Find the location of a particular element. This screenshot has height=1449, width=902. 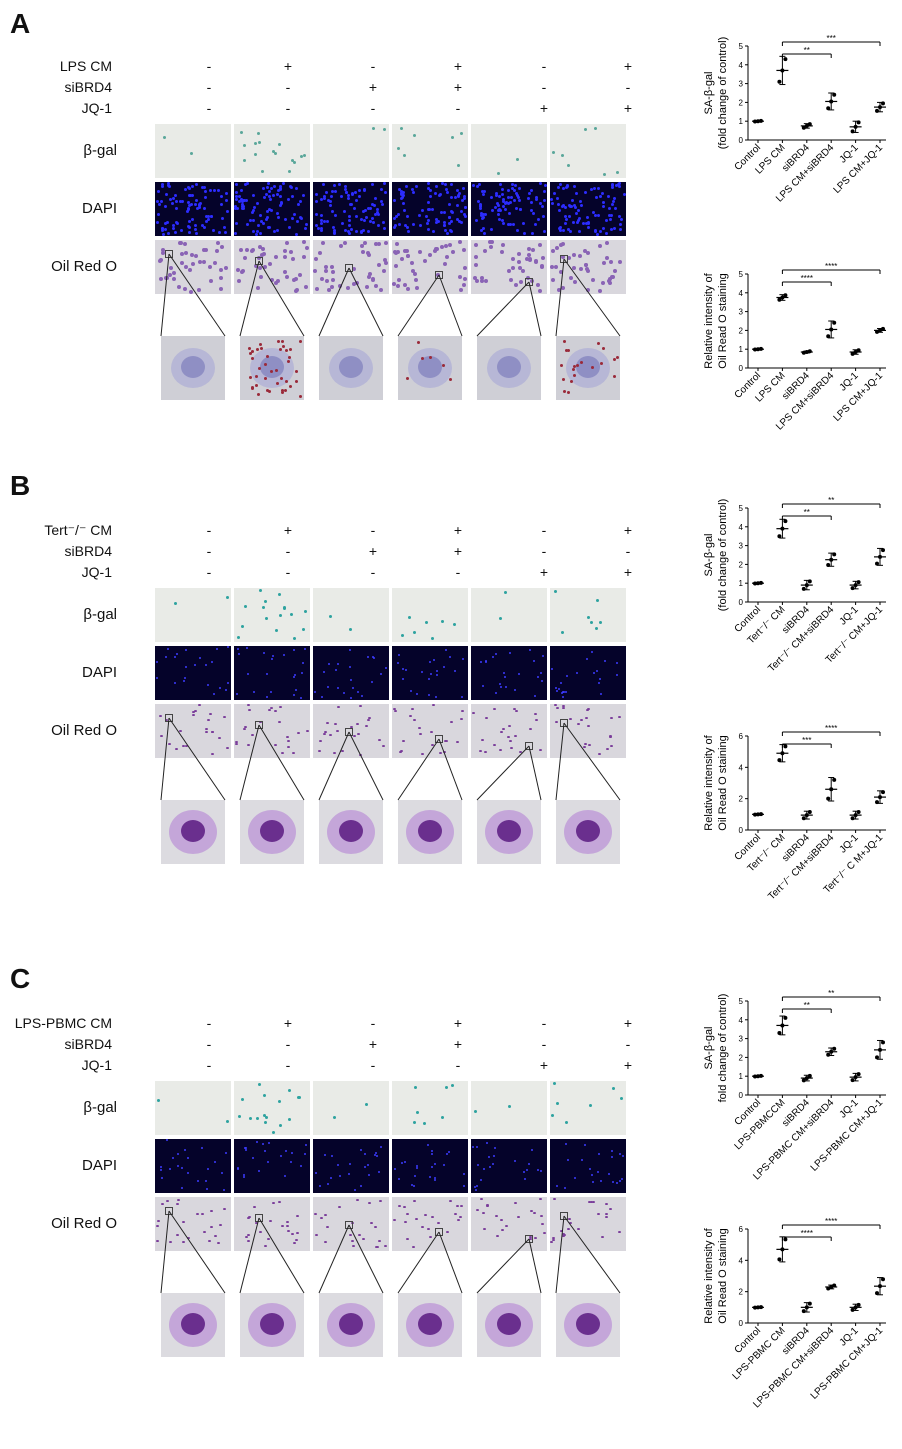

beta-gal-image is located at coordinates (351, 151).